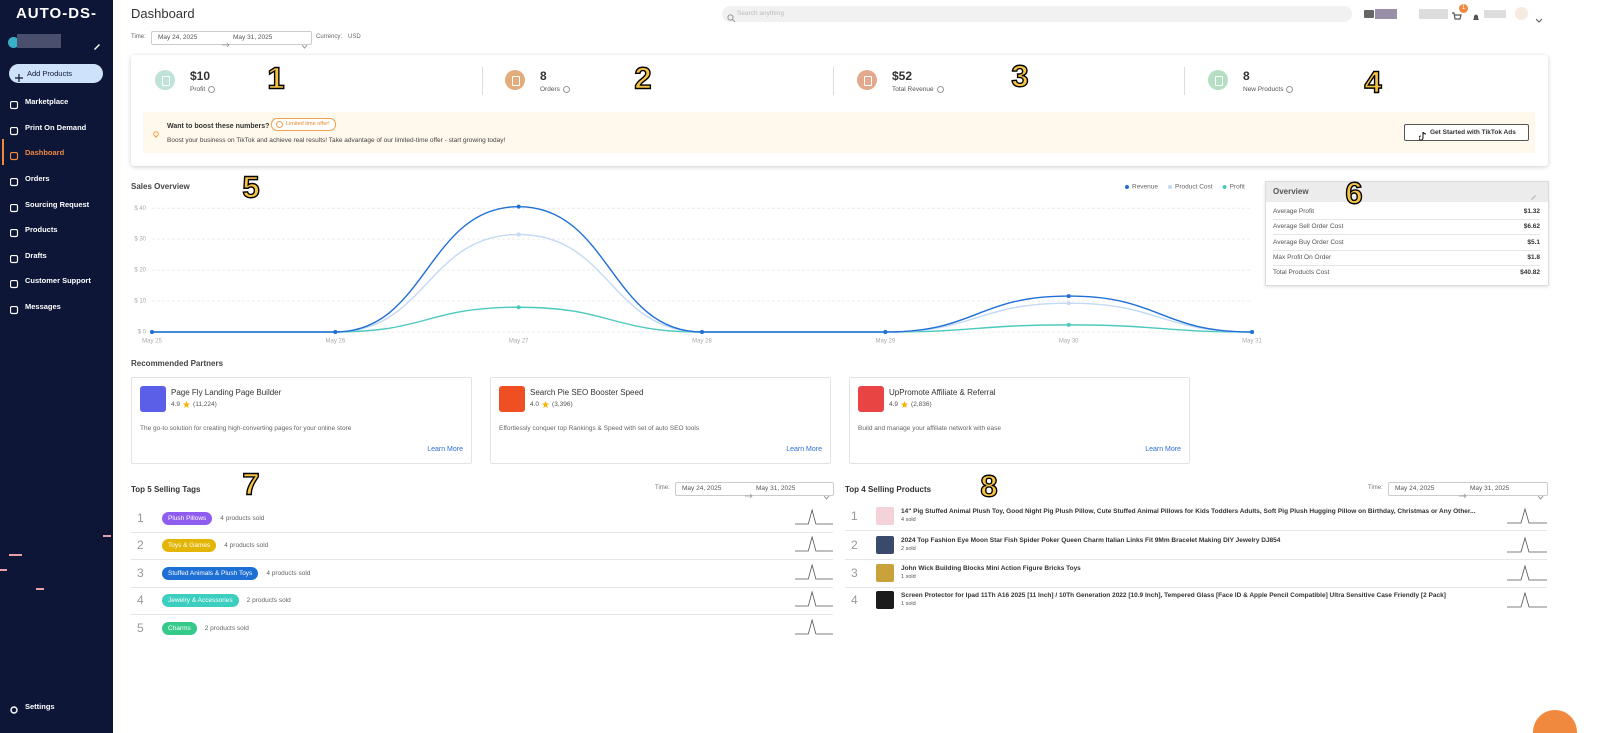 The image size is (1600, 733). I want to click on stat-label: Profit, so click(198, 89).